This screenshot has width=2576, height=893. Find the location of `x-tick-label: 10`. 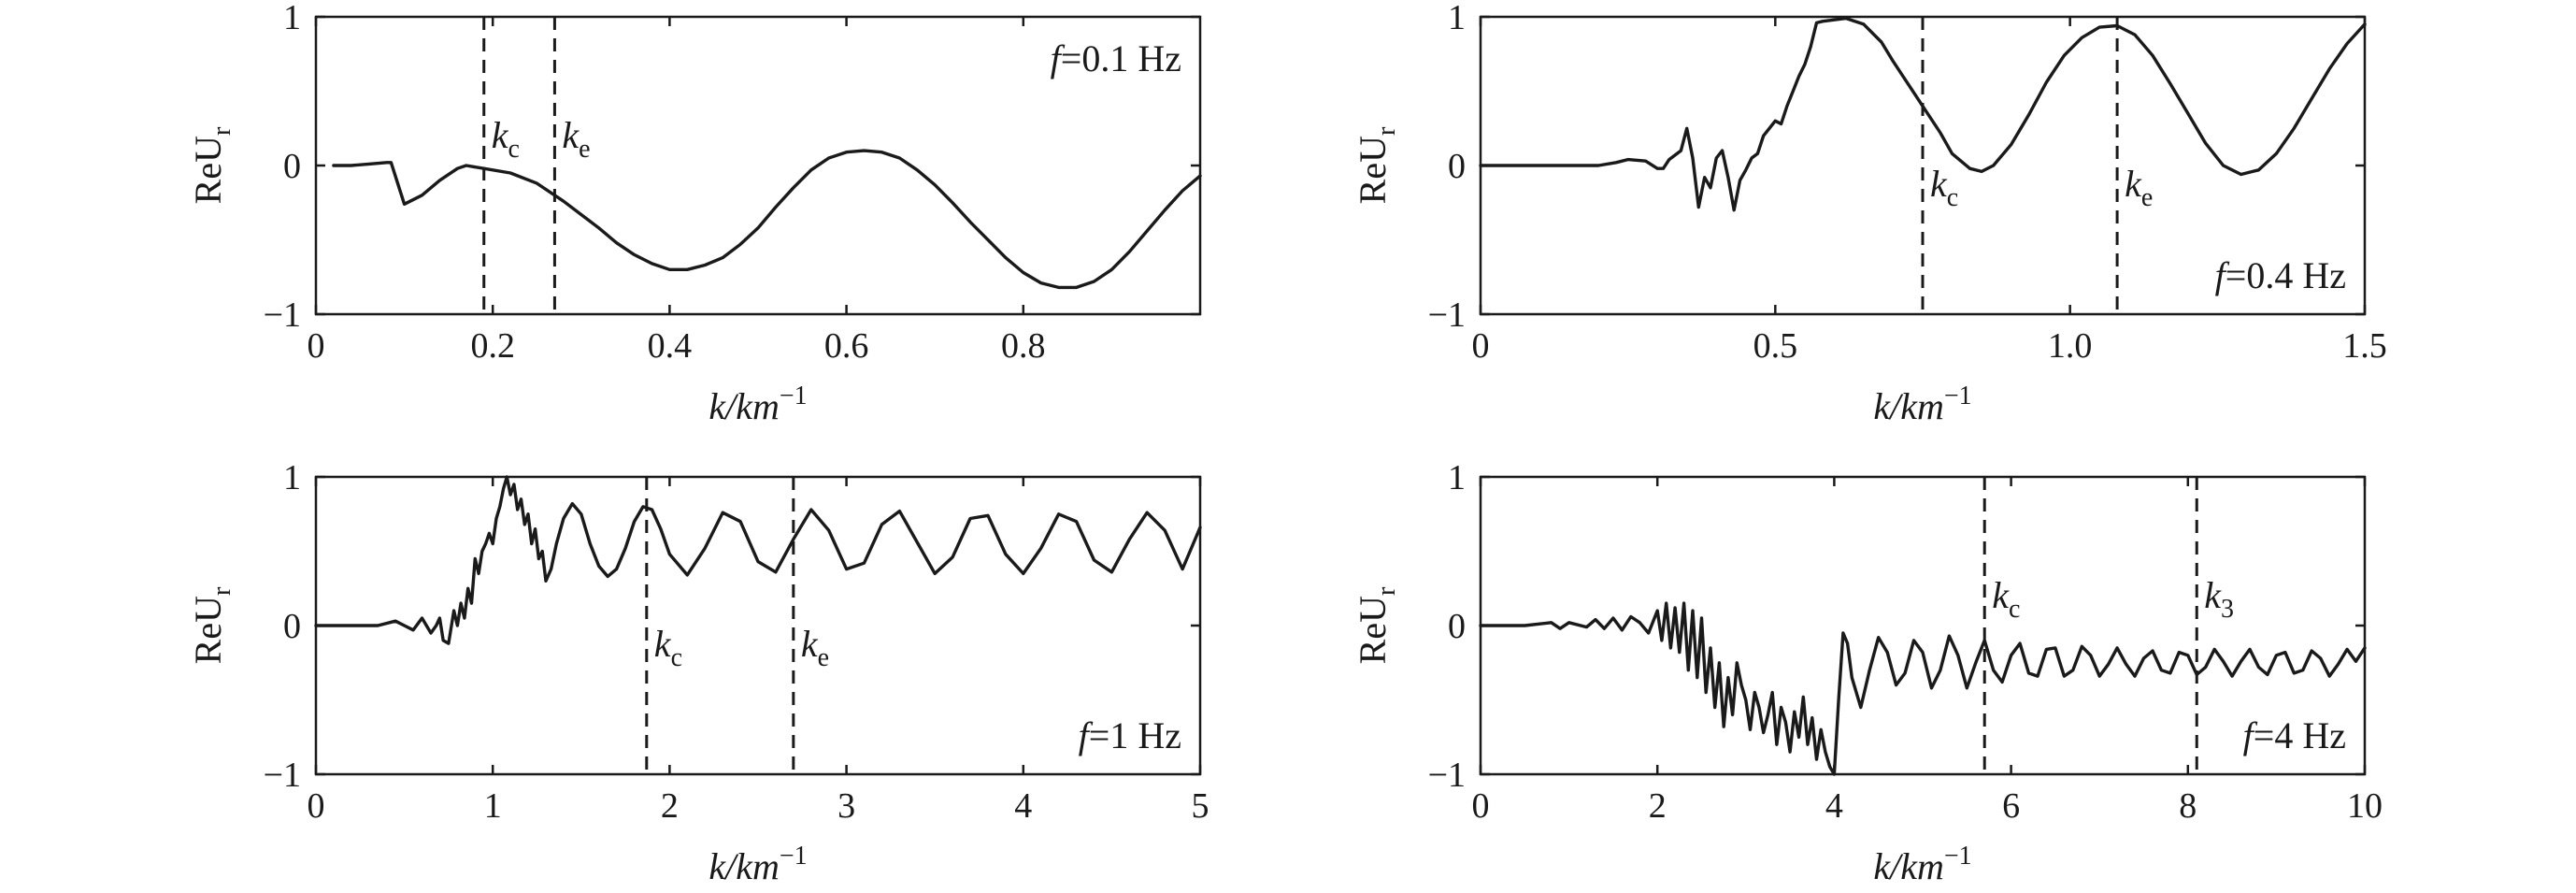

x-tick-label: 10 is located at coordinates (2365, 806).